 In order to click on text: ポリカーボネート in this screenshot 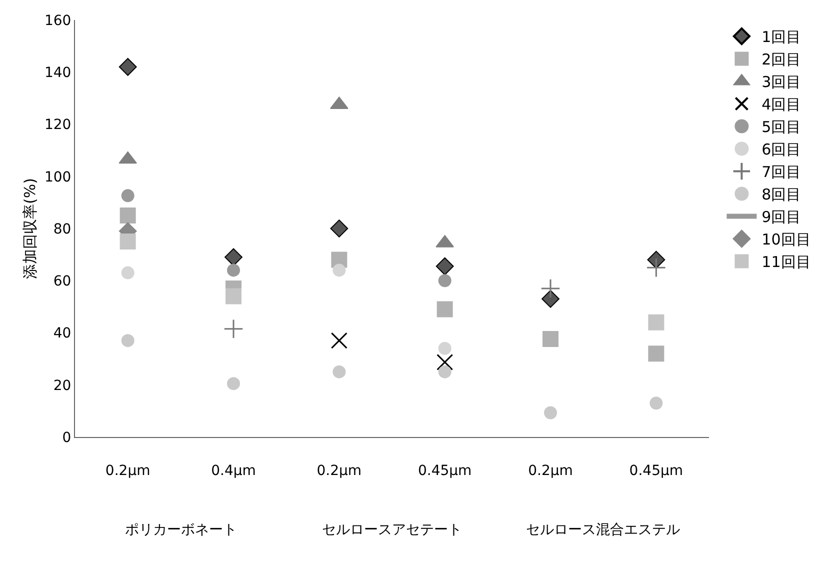, I will do `click(181, 530)`.